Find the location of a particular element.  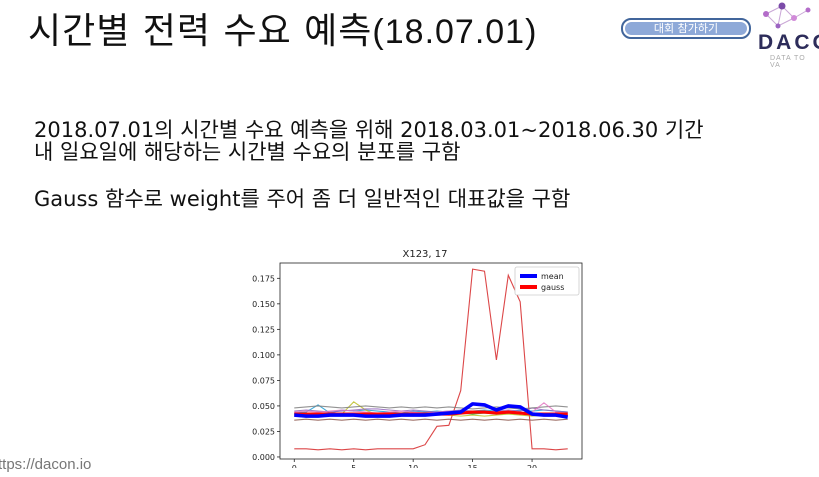

x-tick-label: 15 is located at coordinates (473, 466).